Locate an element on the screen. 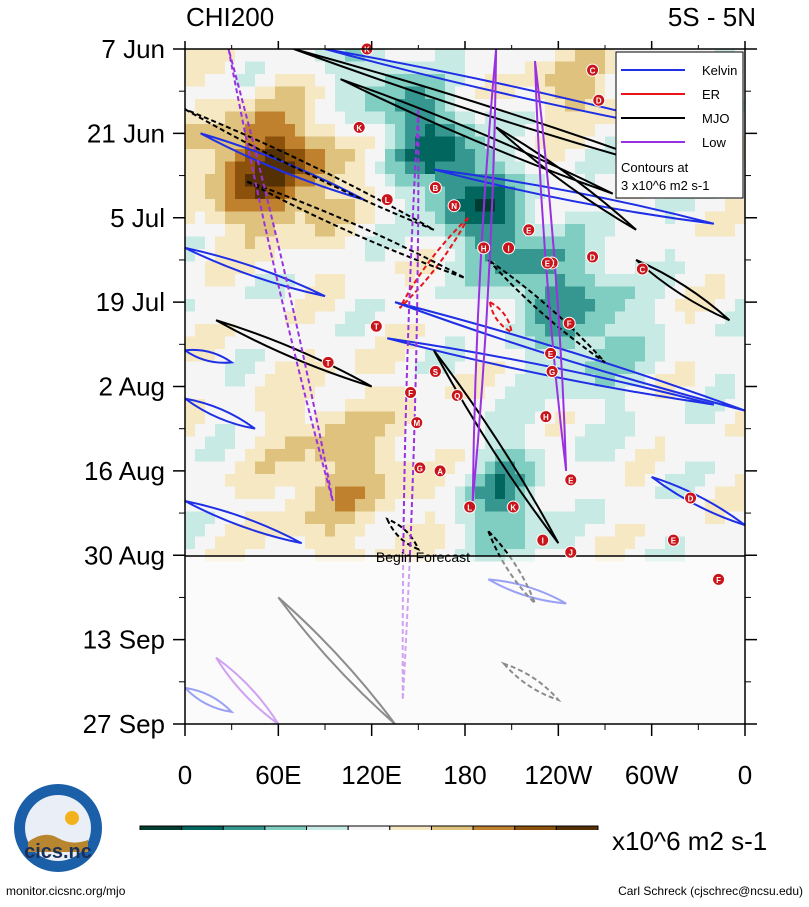 The width and height of the screenshot is (809, 907). storm-marker: A is located at coordinates (440, 471).